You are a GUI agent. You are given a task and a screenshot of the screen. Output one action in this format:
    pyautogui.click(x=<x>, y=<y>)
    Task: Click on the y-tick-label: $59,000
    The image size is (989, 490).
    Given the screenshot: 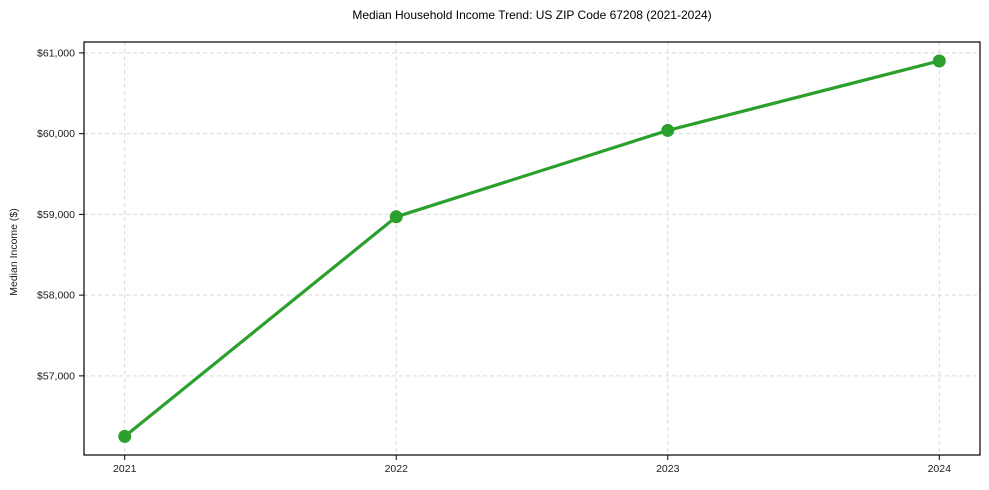 What is the action you would take?
    pyautogui.click(x=56, y=215)
    